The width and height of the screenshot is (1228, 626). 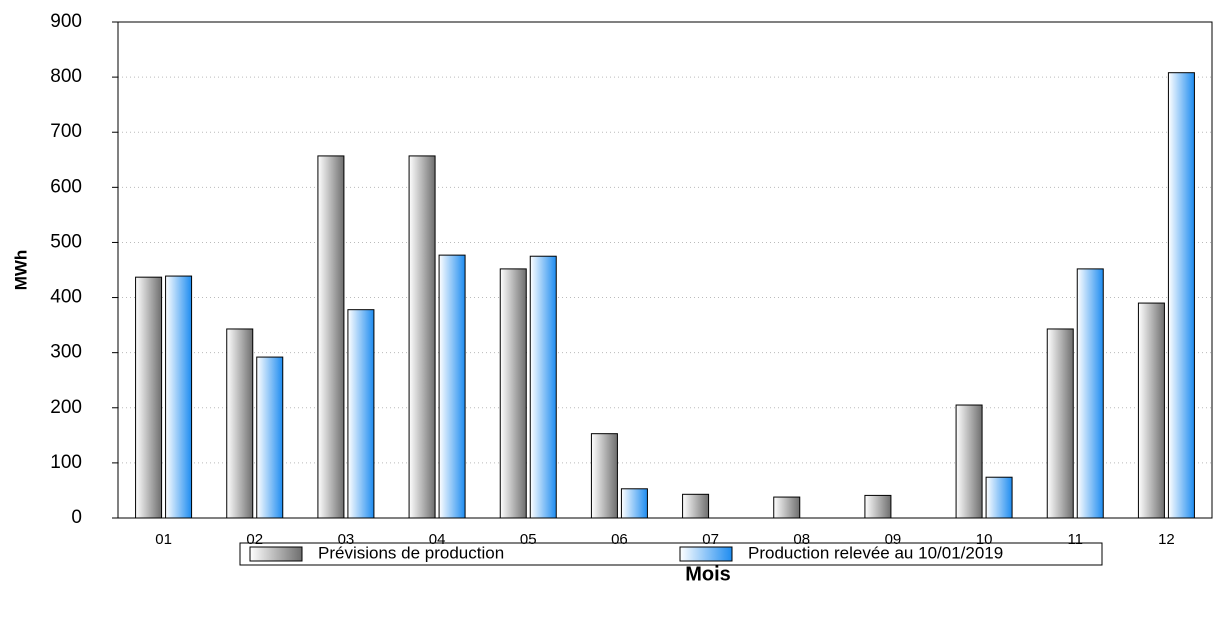 I want to click on y-axis-label: MWh, so click(x=20, y=270).